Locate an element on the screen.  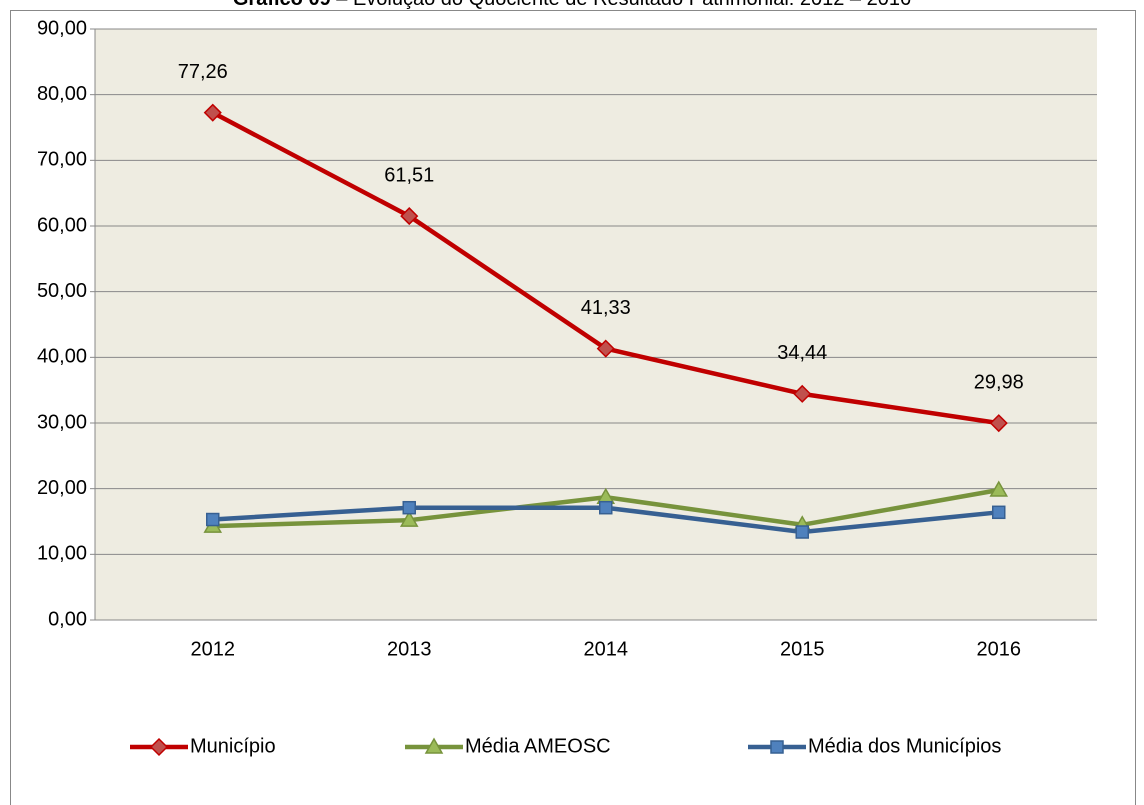
y-tick-label: 0,00 is located at coordinates (67, 619).